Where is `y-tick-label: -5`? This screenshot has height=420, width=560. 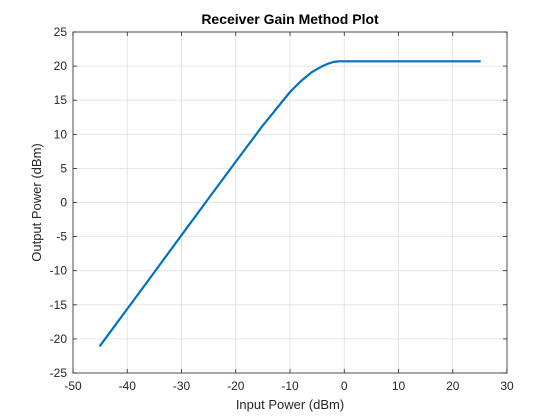 y-tick-label: -5 is located at coordinates (61, 237).